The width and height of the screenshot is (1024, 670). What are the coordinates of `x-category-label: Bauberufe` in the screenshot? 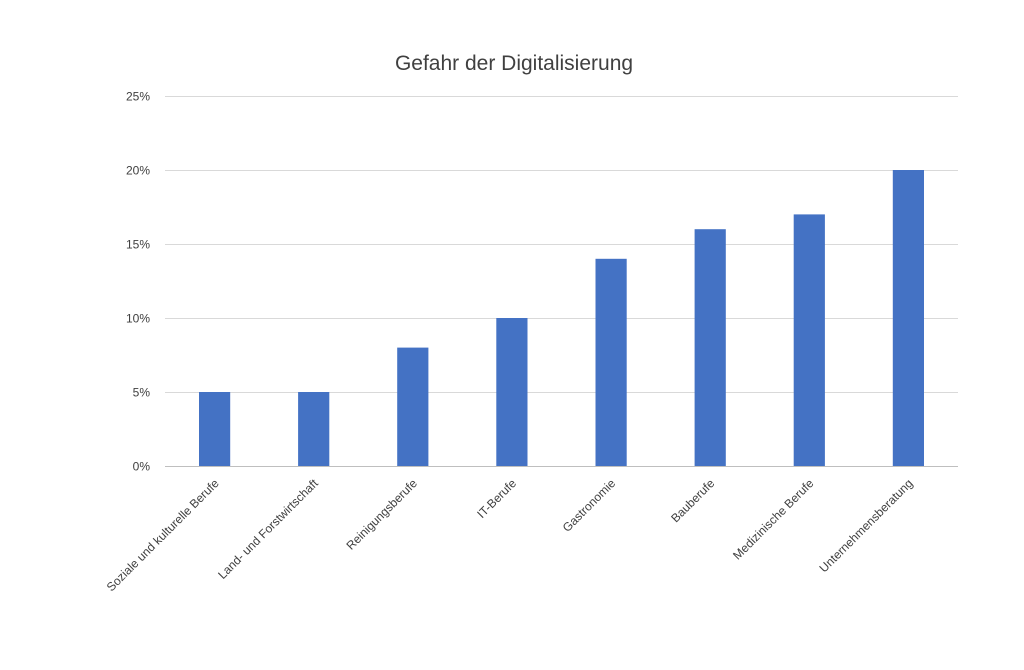 It's located at (692, 500).